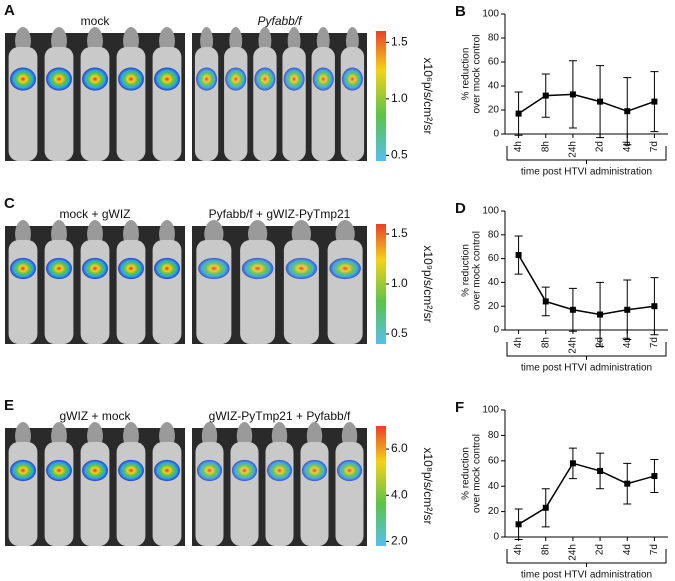 The height and width of the screenshot is (581, 675). I want to click on image-caption: gWIZ-PyTmp21 + Pyfabb/f, so click(280, 416).